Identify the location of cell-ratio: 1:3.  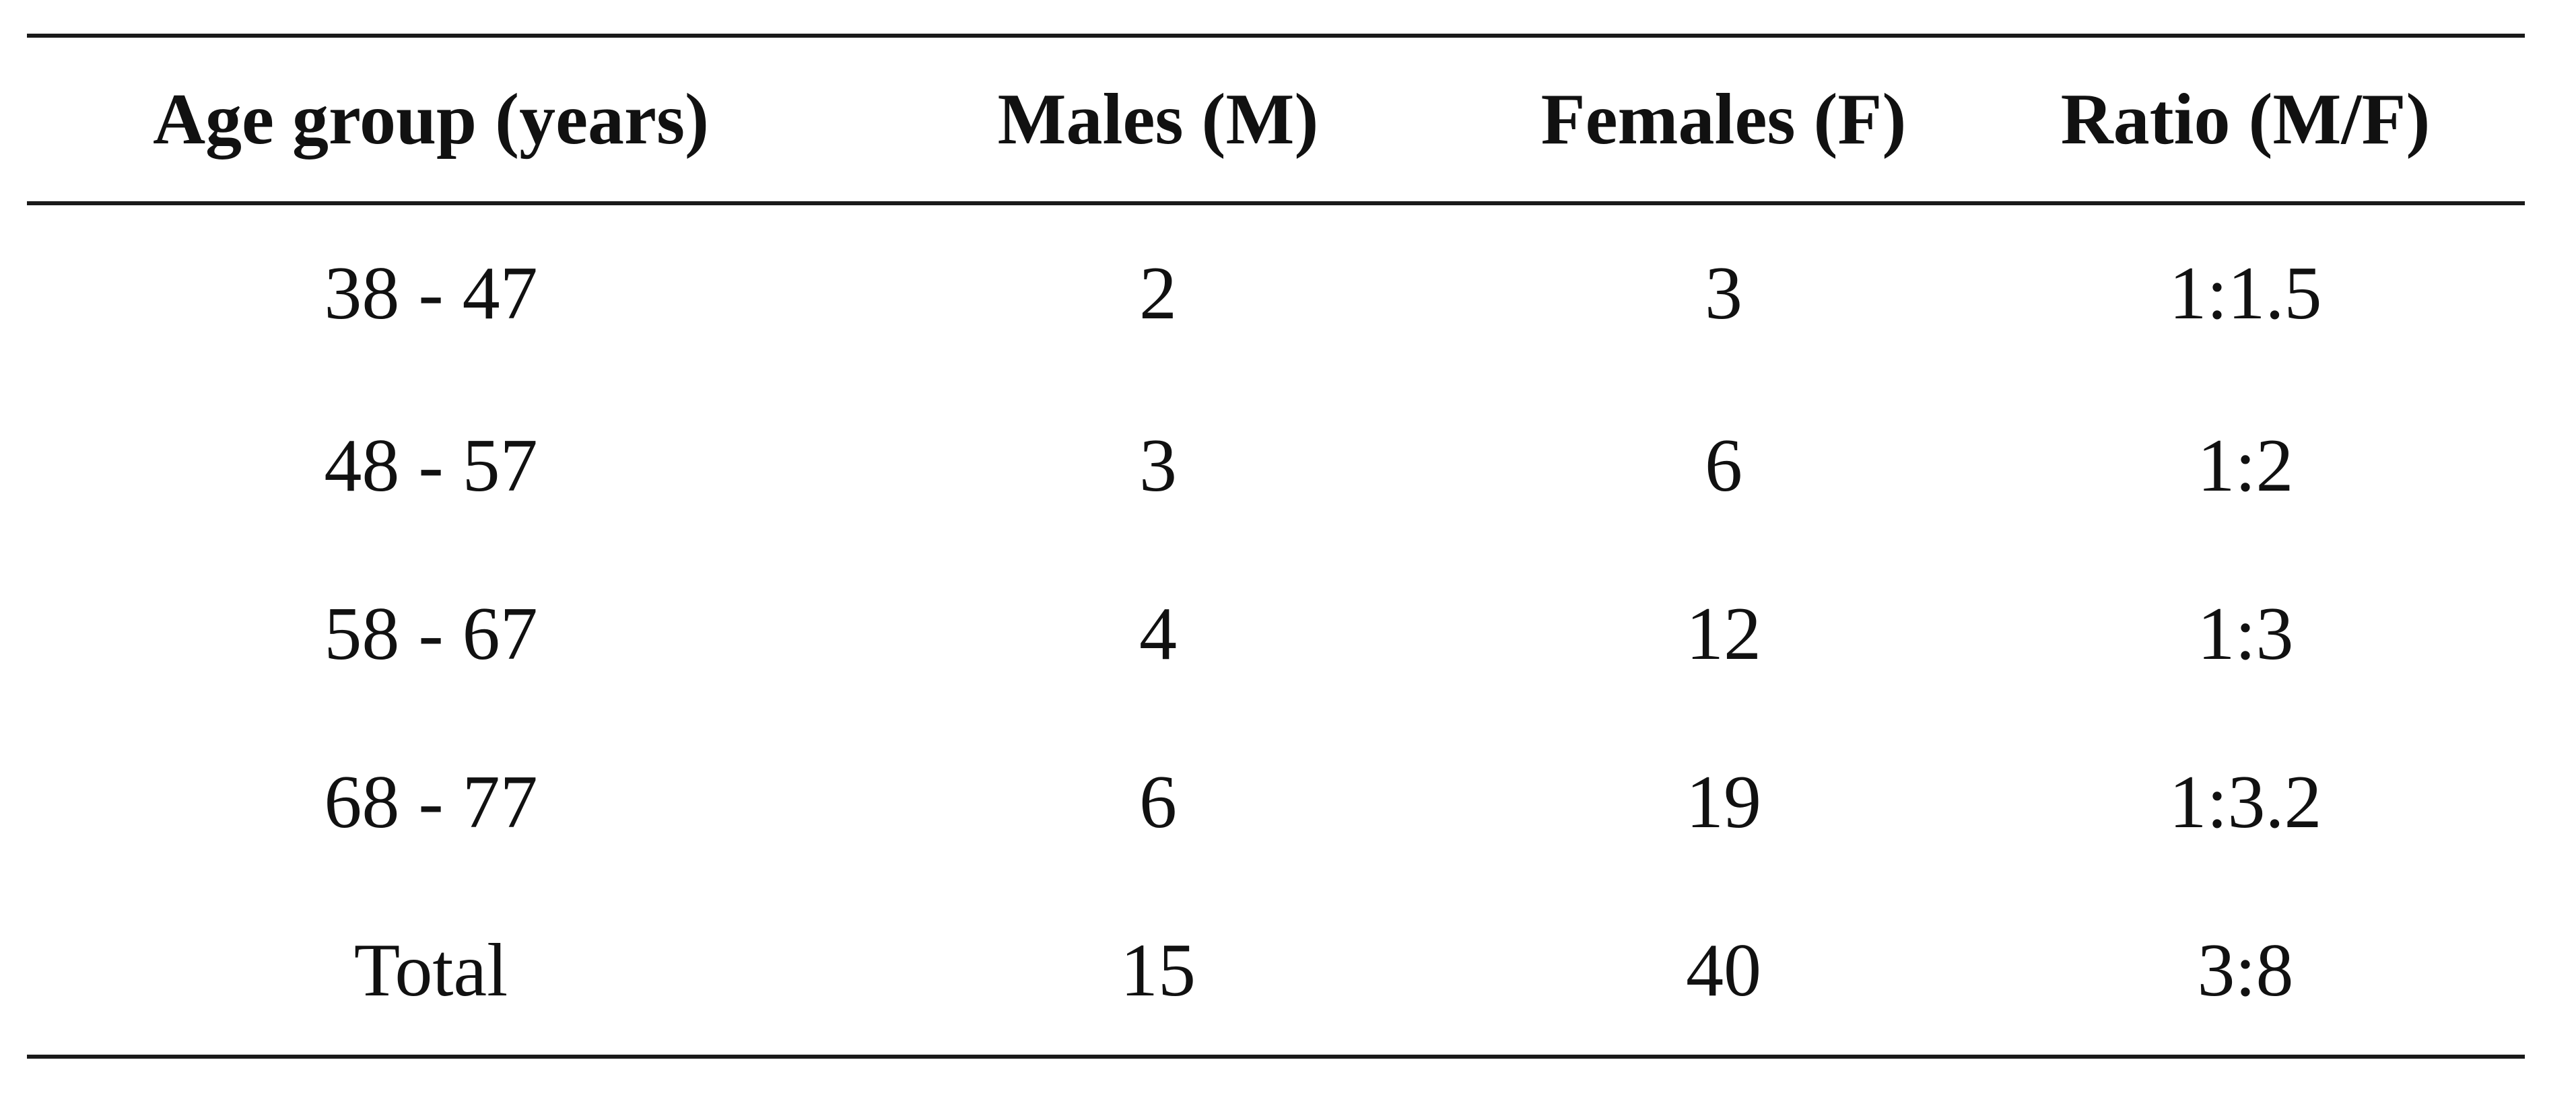
(2245, 634).